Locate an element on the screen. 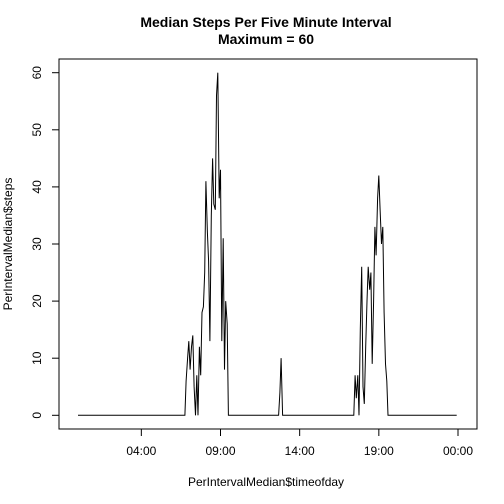 The width and height of the screenshot is (504, 504). x-tick-label: 19:00 is located at coordinates (379, 451).